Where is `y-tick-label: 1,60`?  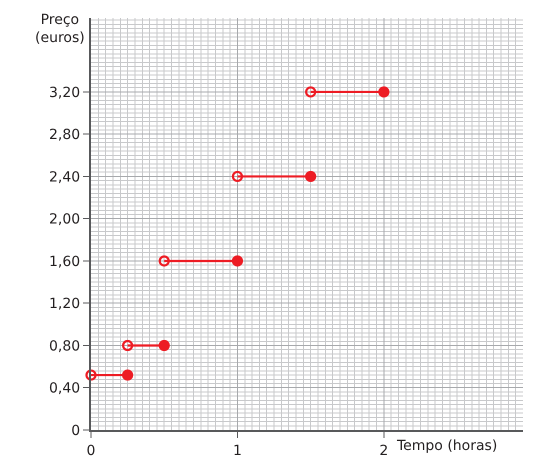 y-tick-label: 1,60 is located at coordinates (64, 262).